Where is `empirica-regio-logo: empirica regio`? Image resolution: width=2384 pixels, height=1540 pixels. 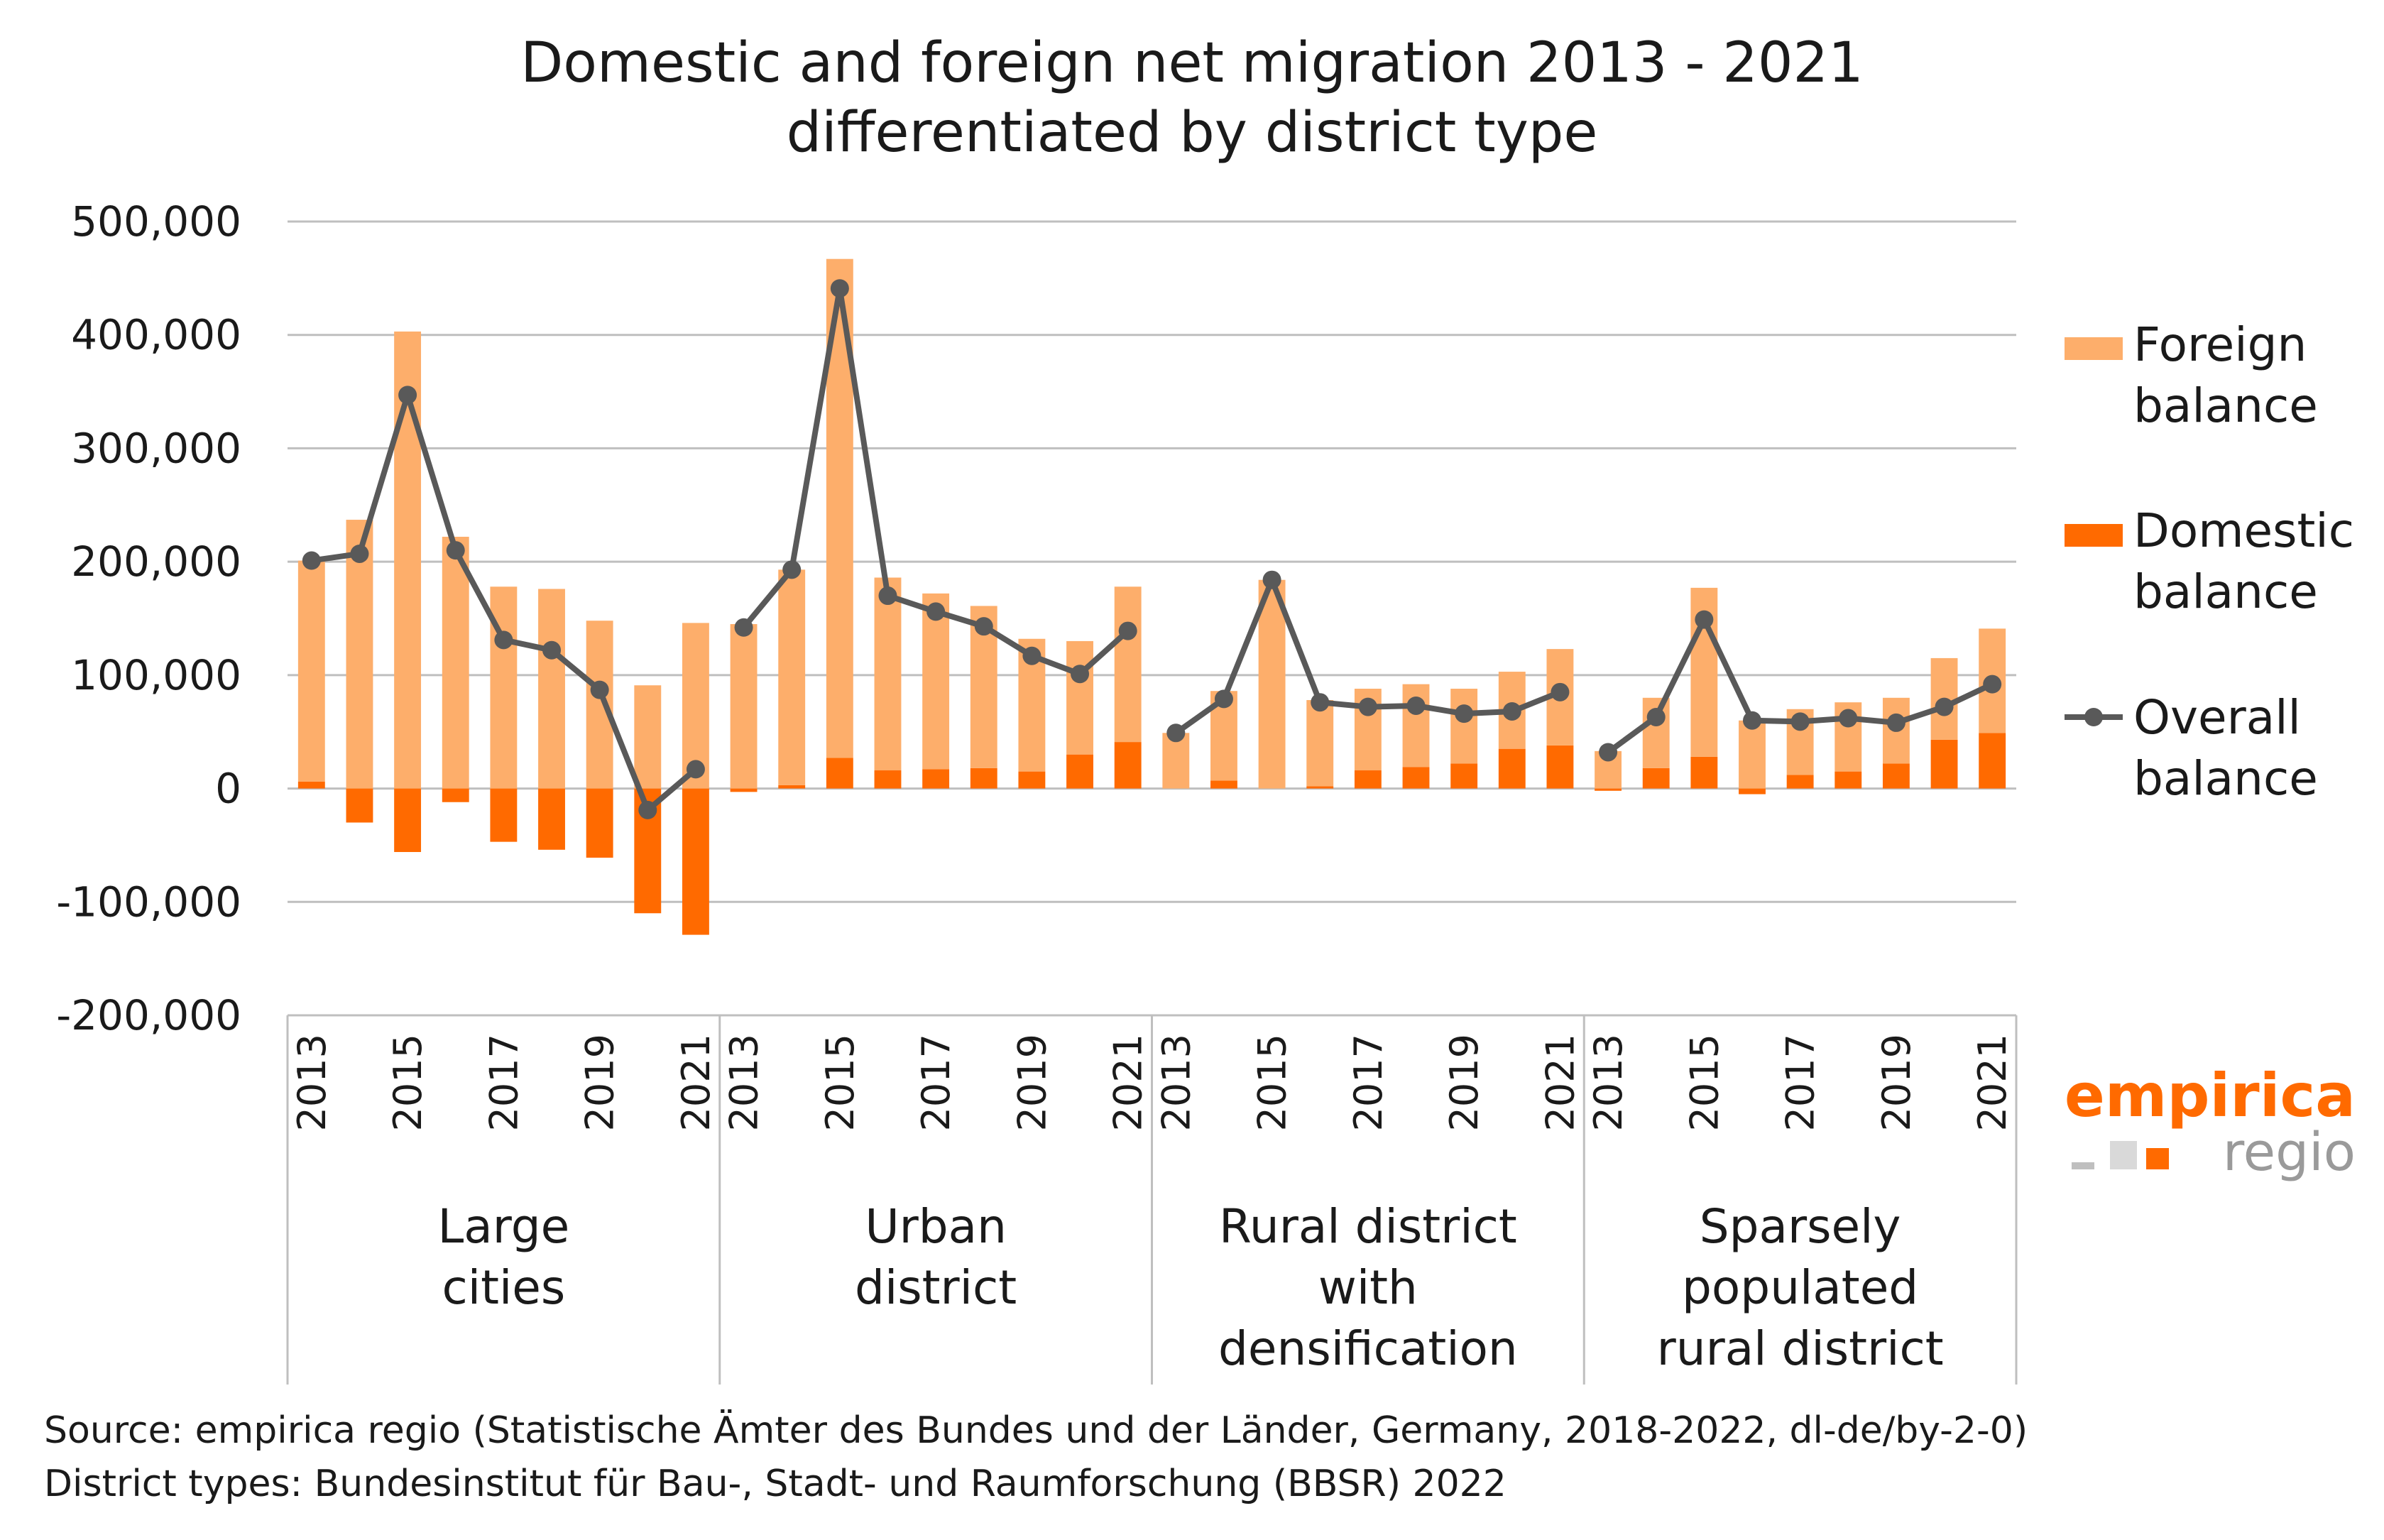 empirica-regio-logo: empirica regio is located at coordinates (2210, 1122).